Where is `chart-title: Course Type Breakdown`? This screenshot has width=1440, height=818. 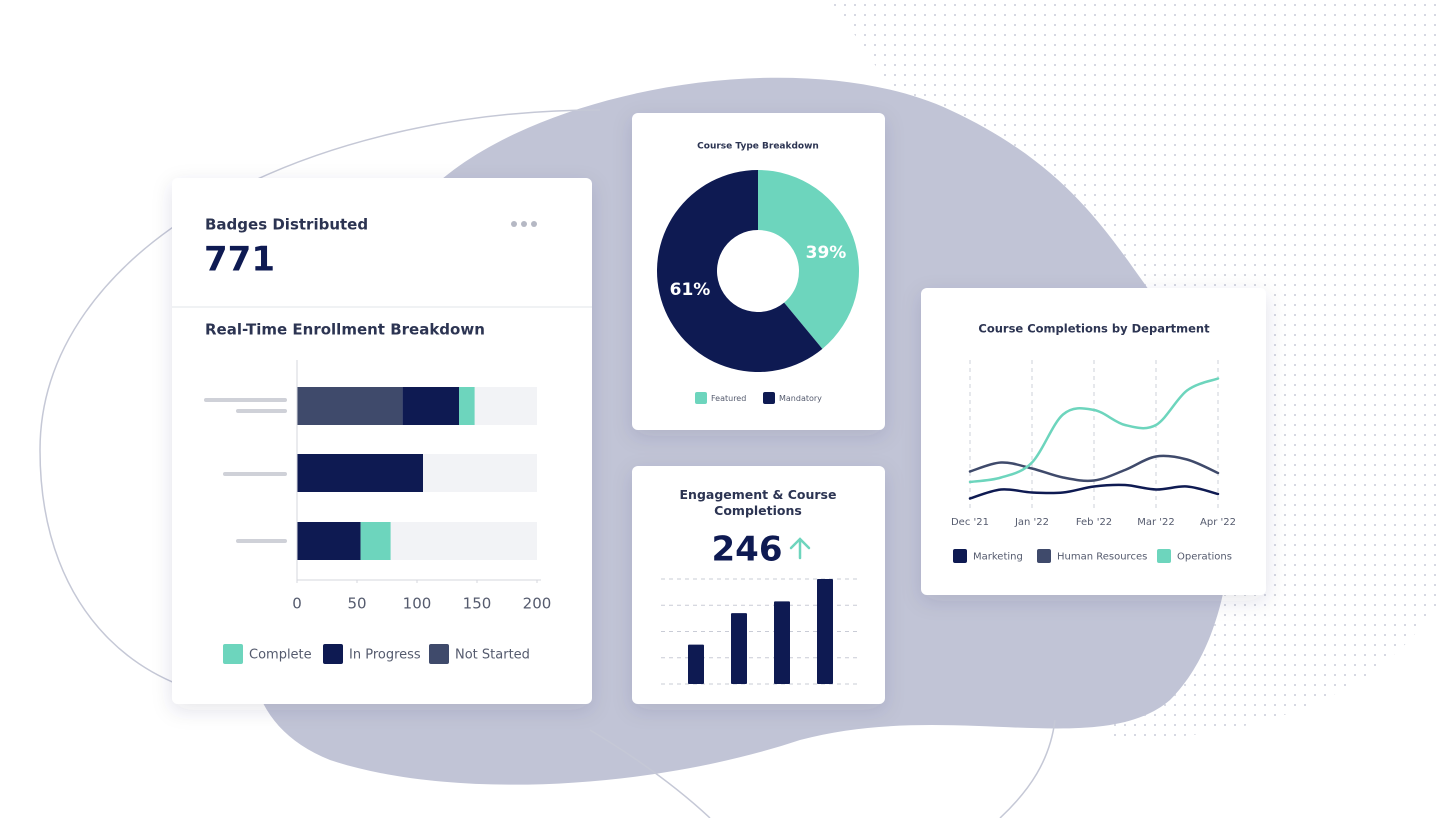
chart-title: Course Type Breakdown is located at coordinates (758, 147).